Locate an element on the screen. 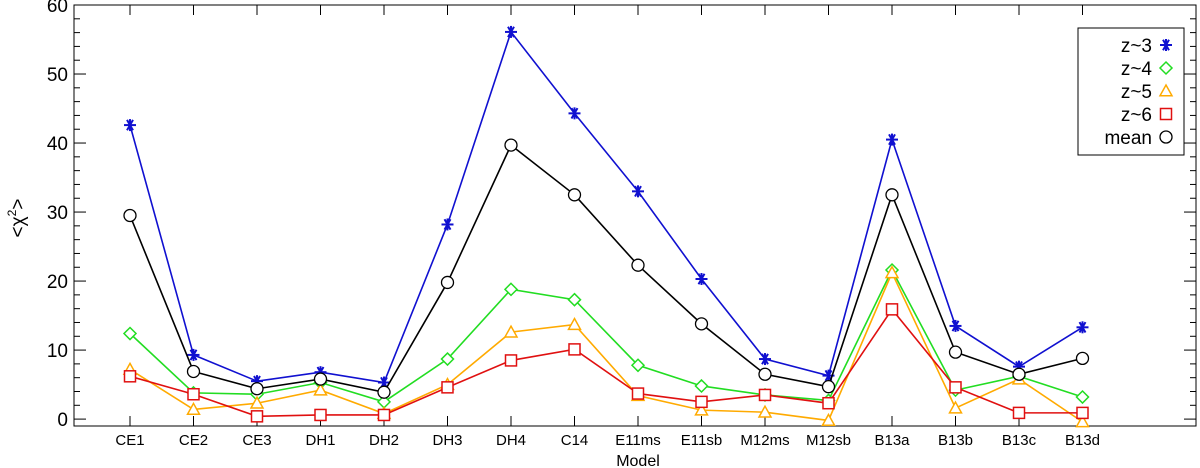  y-tick-label: 40 is located at coordinates (57, 144).